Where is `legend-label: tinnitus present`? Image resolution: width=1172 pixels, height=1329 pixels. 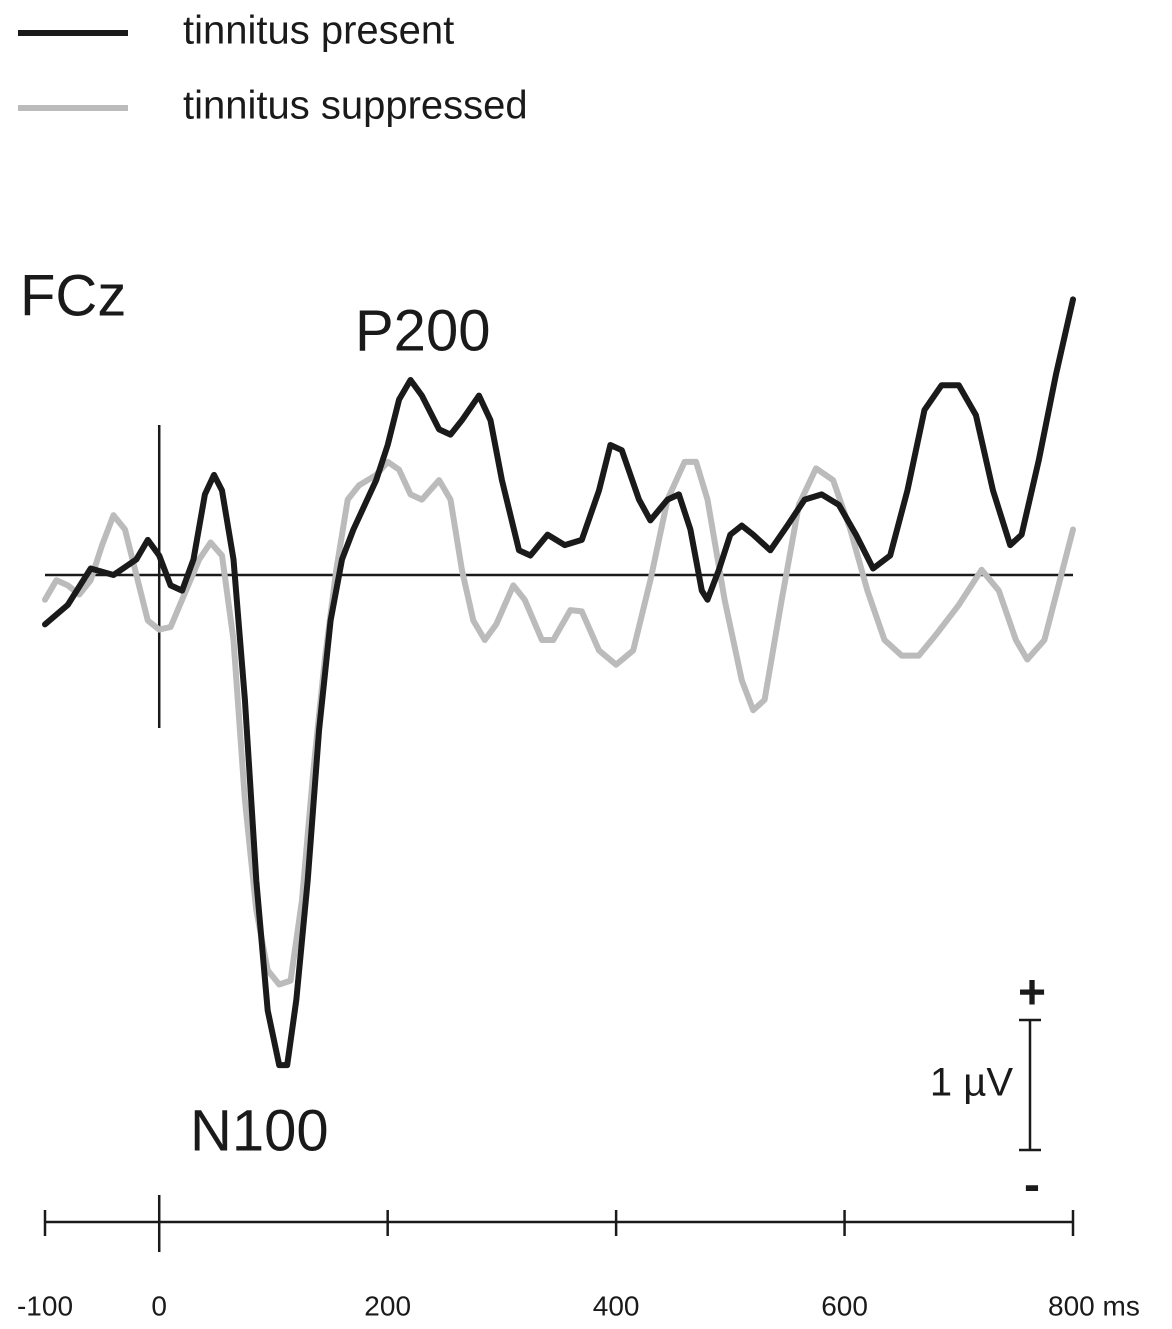 legend-label: tinnitus present is located at coordinates (318, 31).